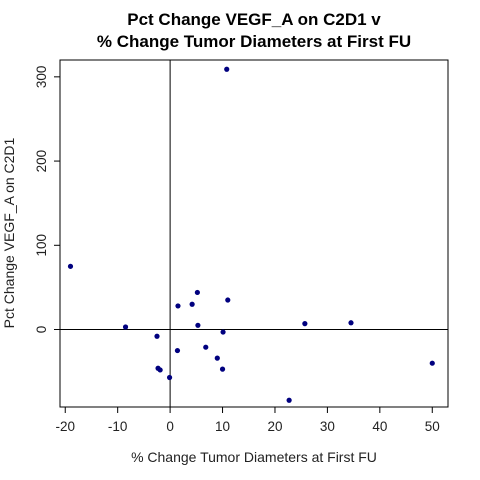 This screenshot has width=480, height=480. What do you see at coordinates (432, 426) in the screenshot?
I see `x-tick-label: 50` at bounding box center [432, 426].